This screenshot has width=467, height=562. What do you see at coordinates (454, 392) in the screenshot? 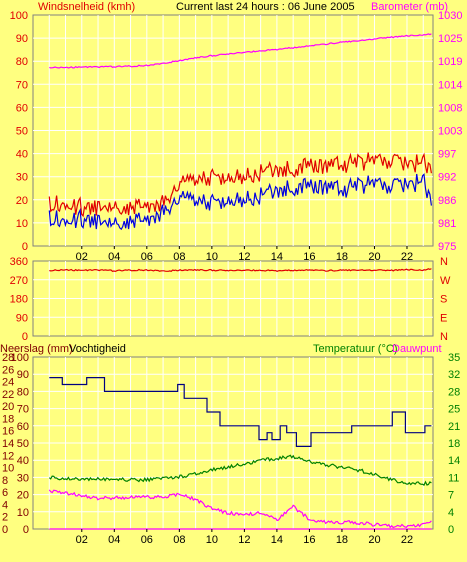
I see `right-tick-label: 28` at bounding box center [454, 392].